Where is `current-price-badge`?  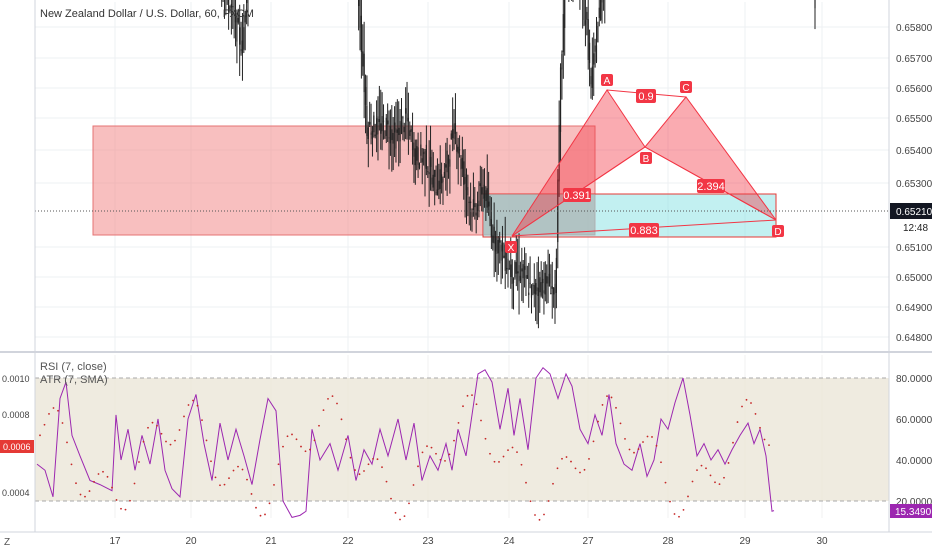
current-price-badge is located at coordinates (911, 211).